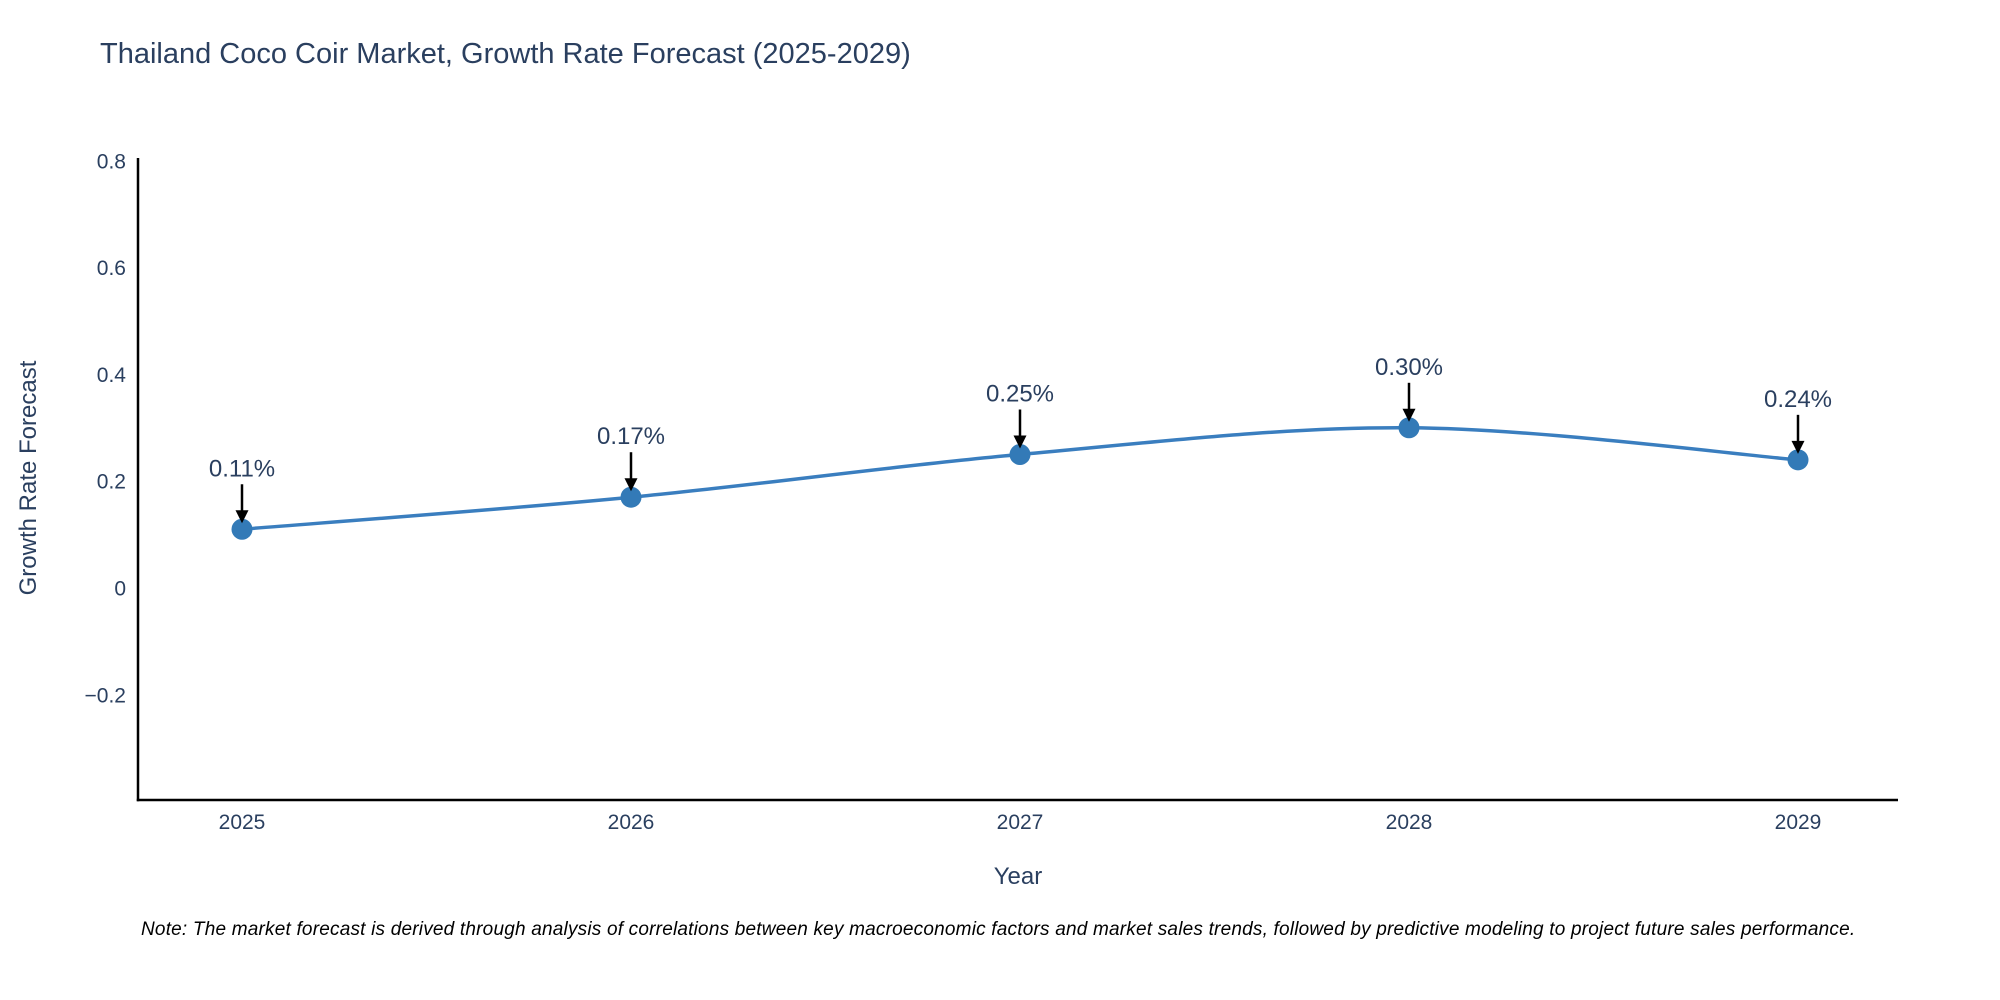  Describe the element at coordinates (1798, 460) in the screenshot. I see `data-point-2029` at that location.